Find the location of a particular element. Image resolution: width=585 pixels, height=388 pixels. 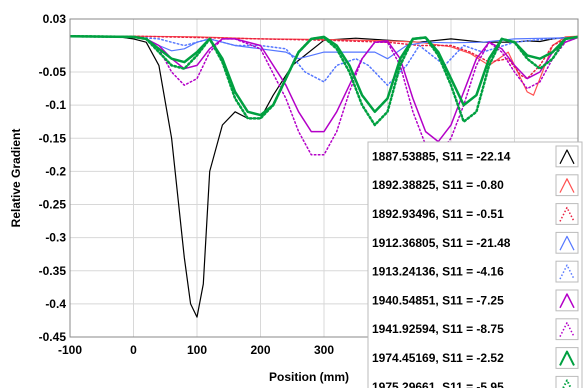

y-tick-label: -0.15 is located at coordinates (53, 138).